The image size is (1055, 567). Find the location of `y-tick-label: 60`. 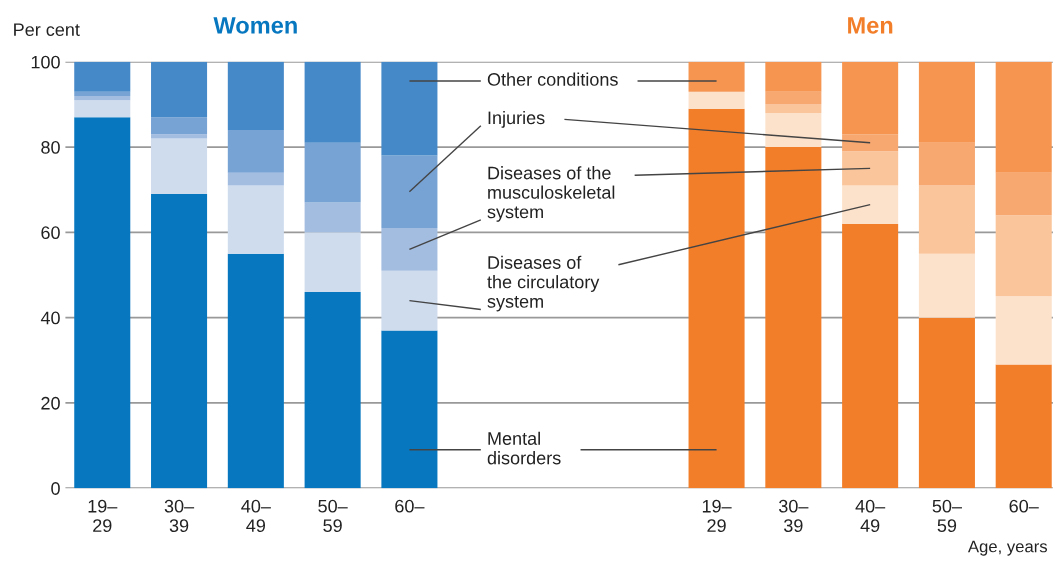

y-tick-label: 60 is located at coordinates (50, 233).